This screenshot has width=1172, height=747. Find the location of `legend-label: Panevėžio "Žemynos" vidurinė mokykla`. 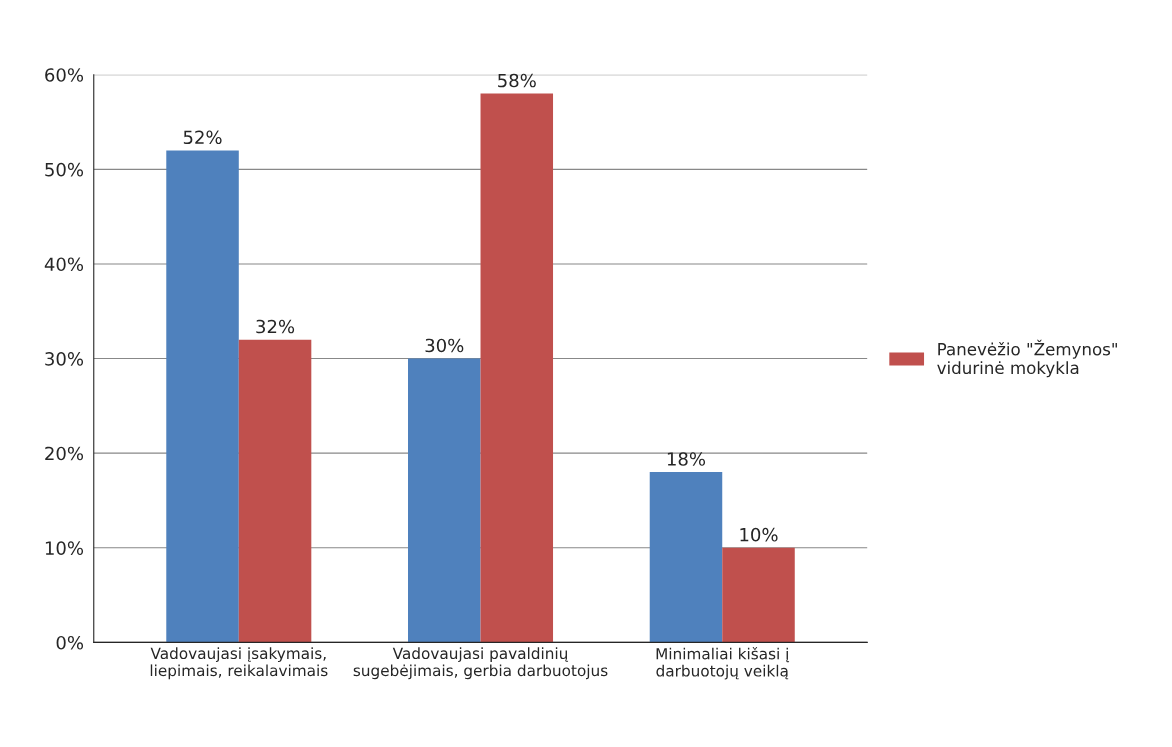

legend-label: Panevėžio "Žemynos" vidurinė mokykla is located at coordinates (1027, 358).